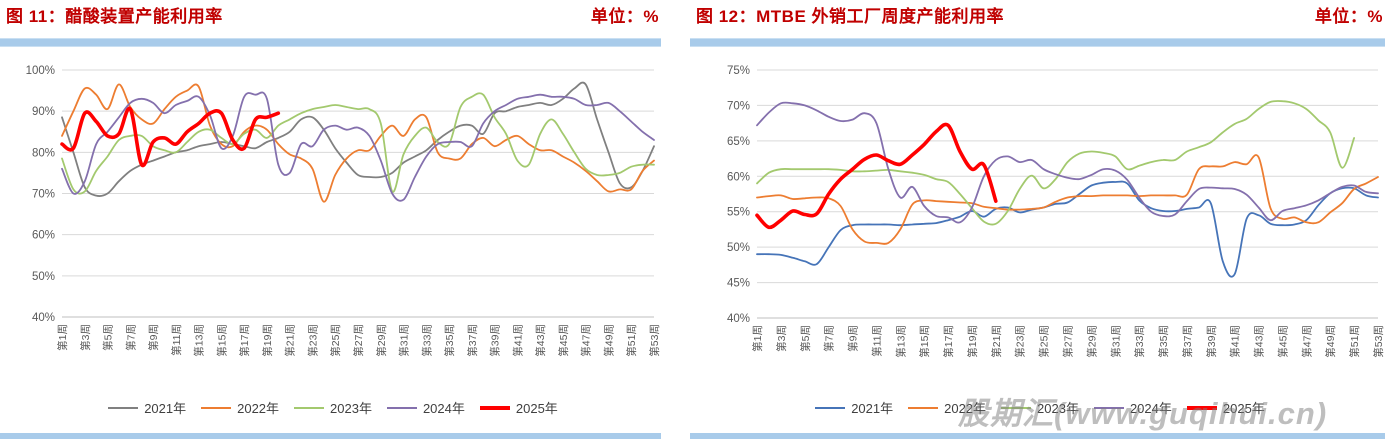 Image resolution: width=1389 pixels, height=441 pixels. I want to click on legend-item-2025年: 2025年, so click(1225, 407).